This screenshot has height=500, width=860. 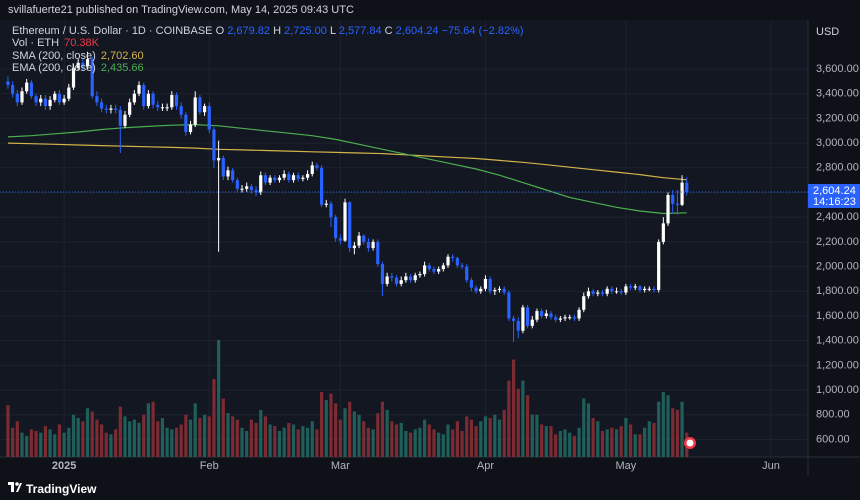 What do you see at coordinates (833, 415) in the screenshot?
I see `y-tick-label: 800.00` at bounding box center [833, 415].